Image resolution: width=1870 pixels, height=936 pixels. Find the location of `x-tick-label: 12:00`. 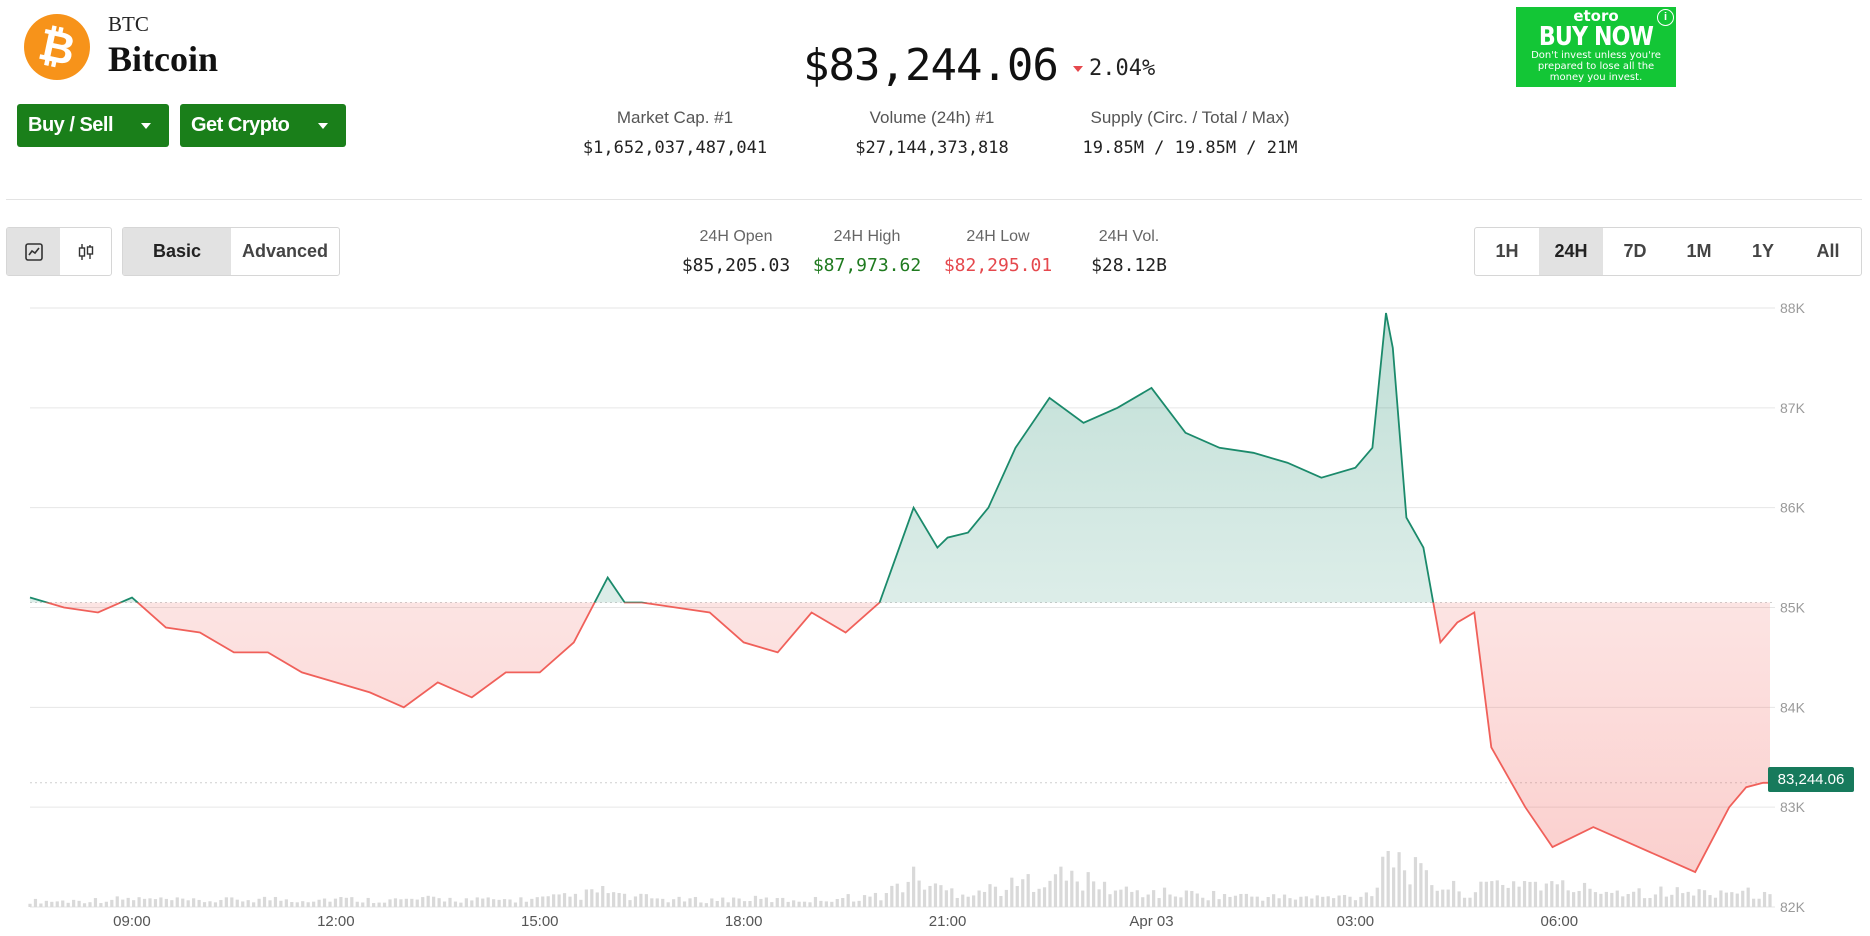

x-tick-label: 12:00 is located at coordinates (336, 921).